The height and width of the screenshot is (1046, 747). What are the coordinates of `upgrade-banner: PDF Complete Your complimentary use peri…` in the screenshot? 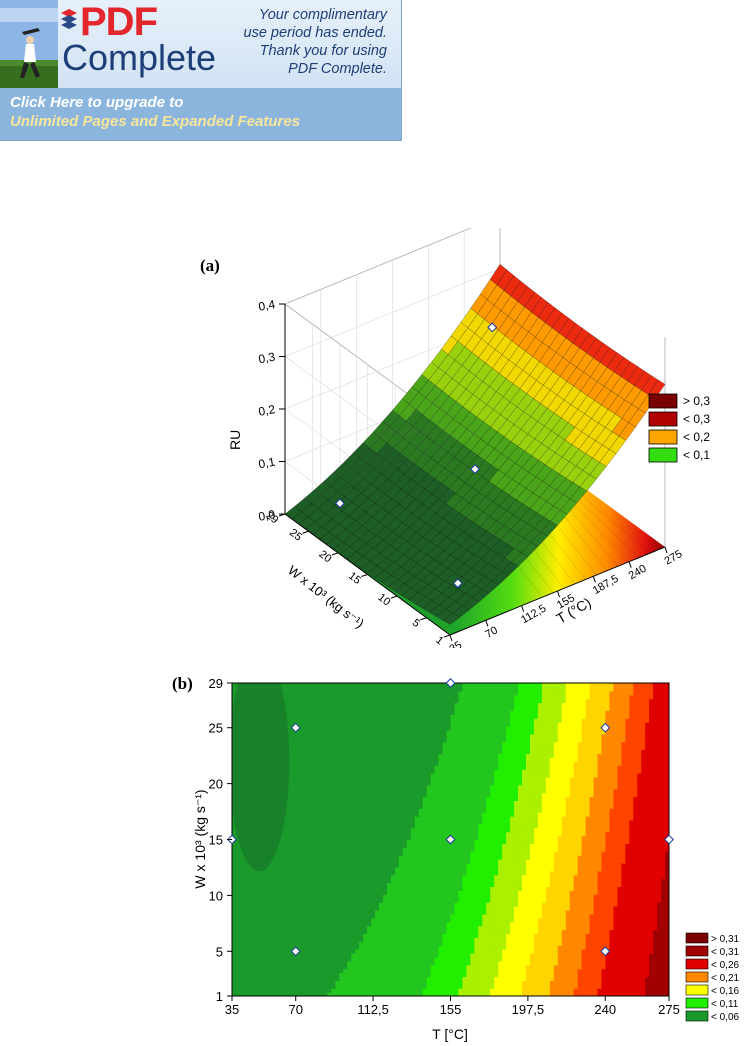 It's located at (201, 70).